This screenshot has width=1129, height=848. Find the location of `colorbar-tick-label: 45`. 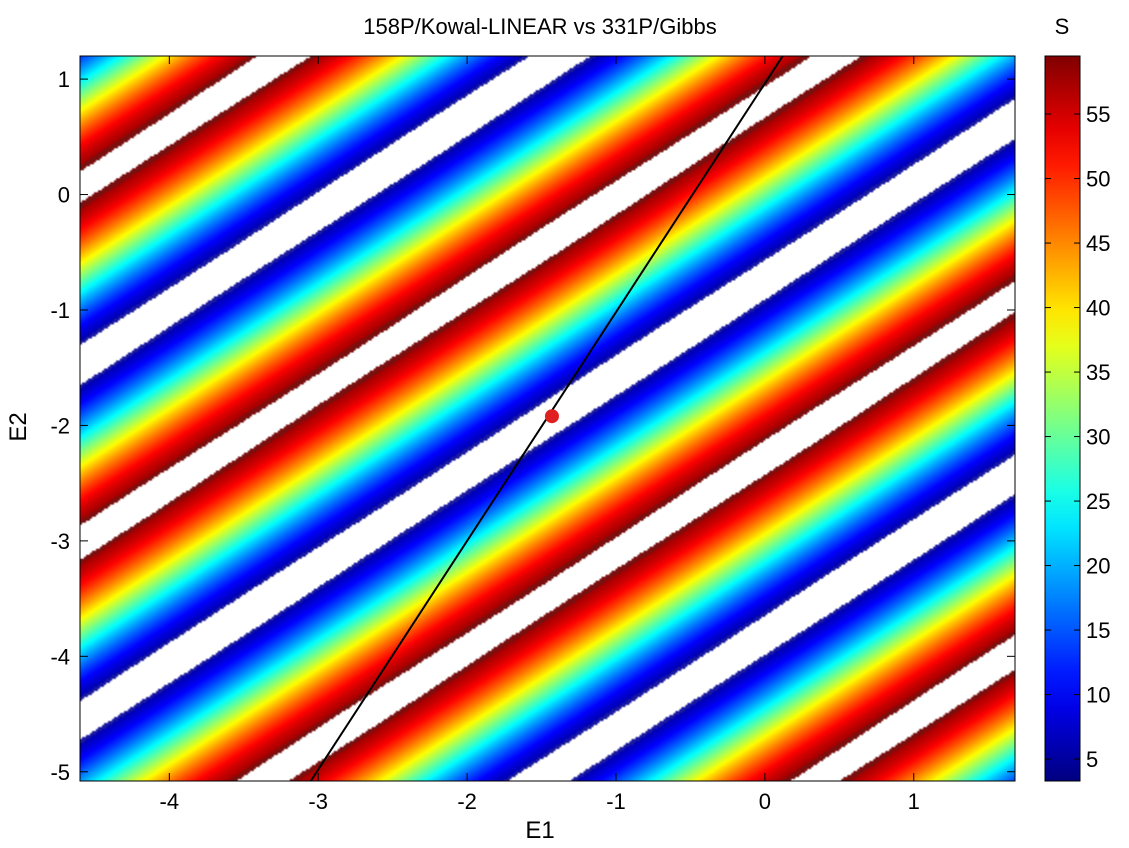

colorbar-tick-label: 45 is located at coordinates (1098, 243).